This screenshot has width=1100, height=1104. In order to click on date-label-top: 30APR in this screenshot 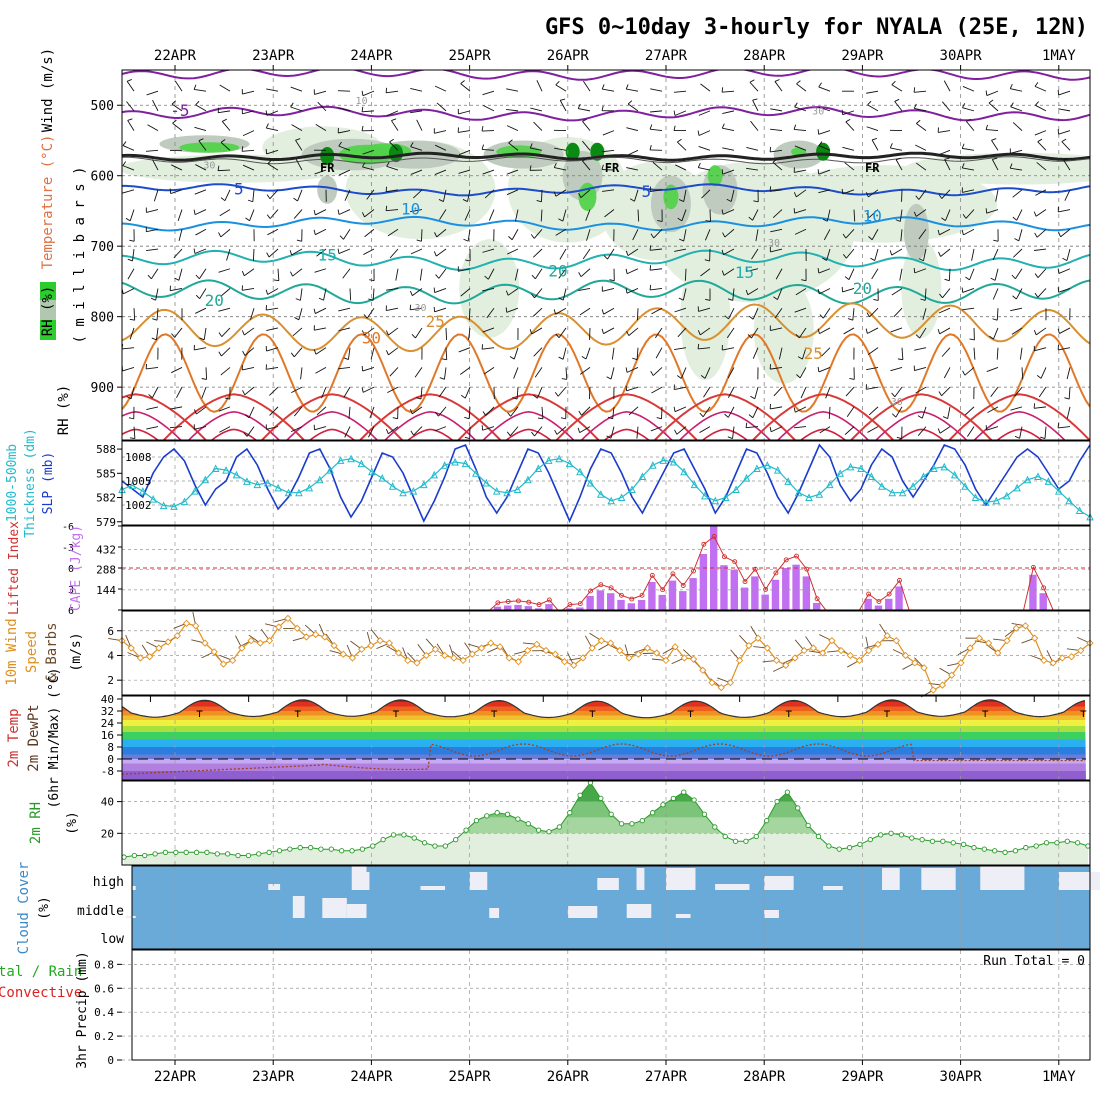, I will do `click(961, 56)`.